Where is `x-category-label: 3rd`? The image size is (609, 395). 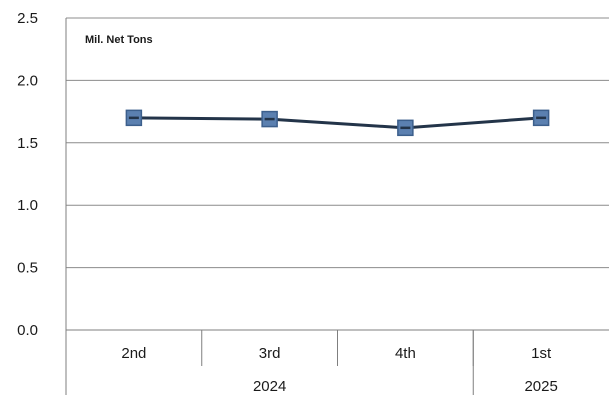
x-category-label: 3rd is located at coordinates (270, 353).